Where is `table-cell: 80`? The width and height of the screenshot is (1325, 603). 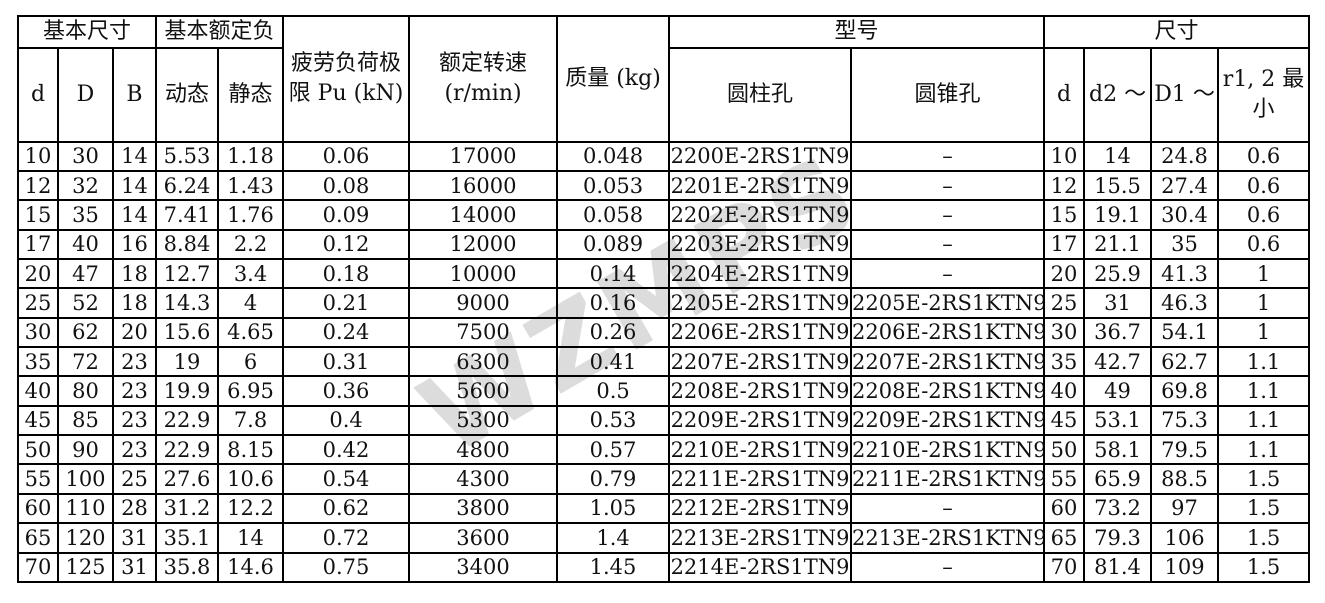
table-cell: 80 is located at coordinates (85, 391).